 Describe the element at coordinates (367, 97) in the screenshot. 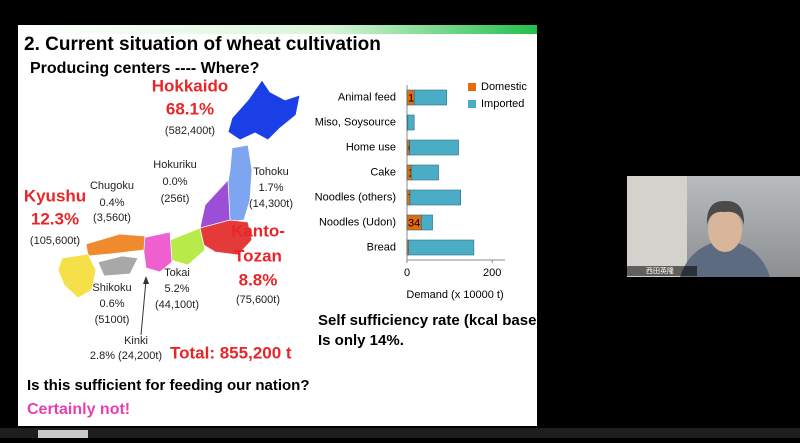

I see `y-tick-label: Animal feed` at that location.